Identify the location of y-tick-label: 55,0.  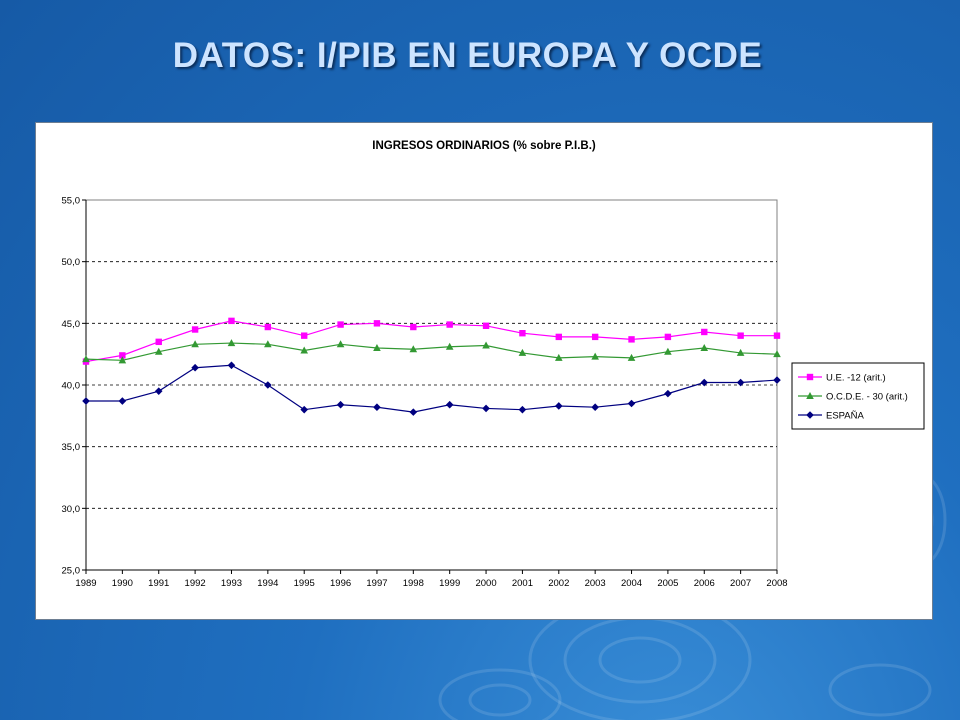
(71, 201).